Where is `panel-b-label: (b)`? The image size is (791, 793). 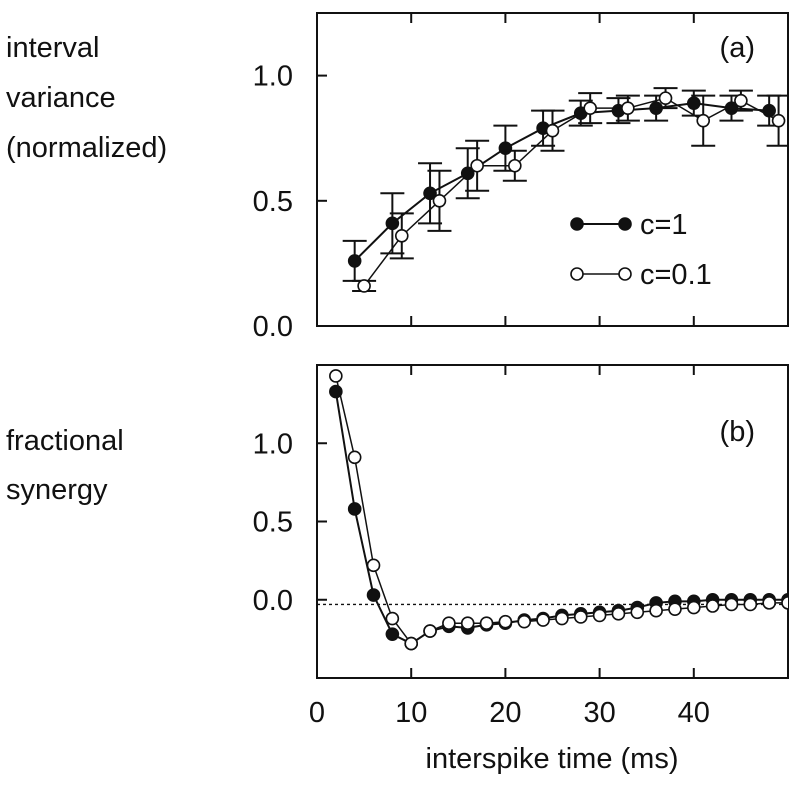
panel-b-label: (b) is located at coordinates (737, 432).